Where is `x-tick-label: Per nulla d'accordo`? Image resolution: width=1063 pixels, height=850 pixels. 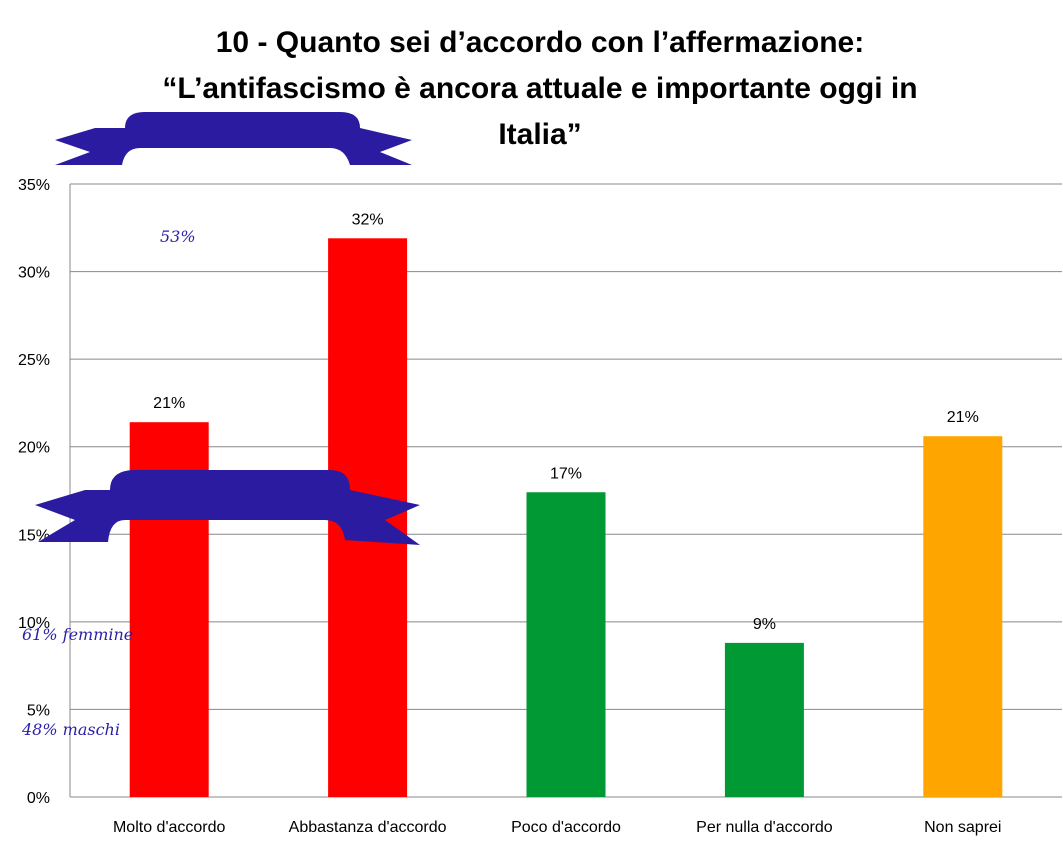
x-tick-label: Per nulla d'accordo is located at coordinates (764, 827).